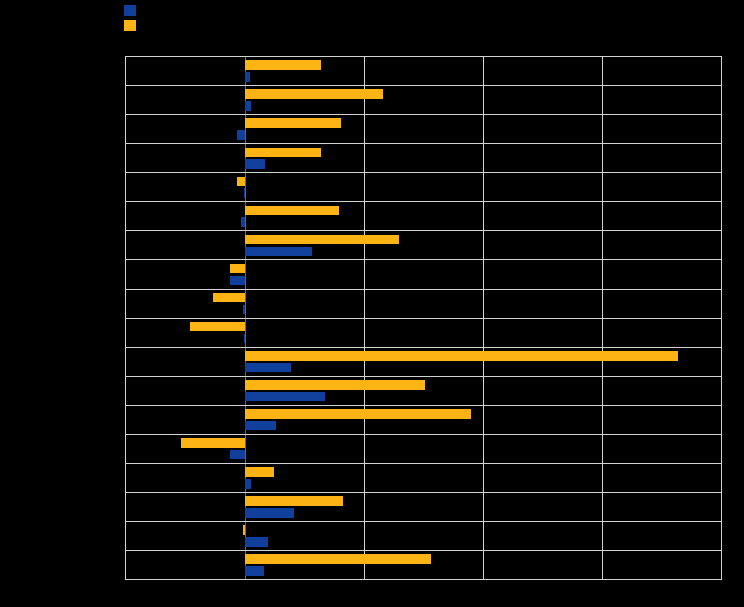 Image resolution: width=744 pixels, height=607 pixels. Describe the element at coordinates (130, 25) in the screenshot. I see `legend-swatch-orange` at that location.